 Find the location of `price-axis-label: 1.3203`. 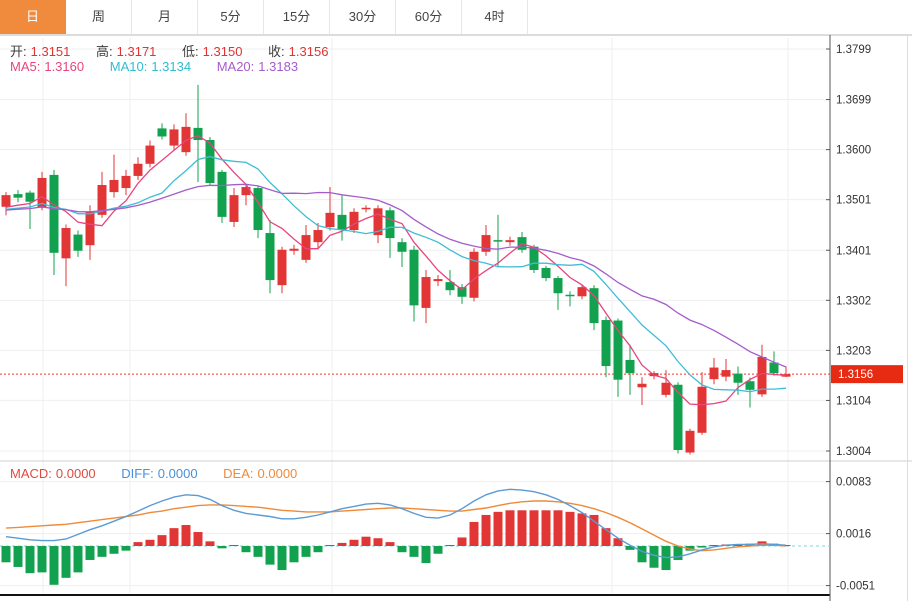

price-axis-label: 1.3203 is located at coordinates (853, 351).